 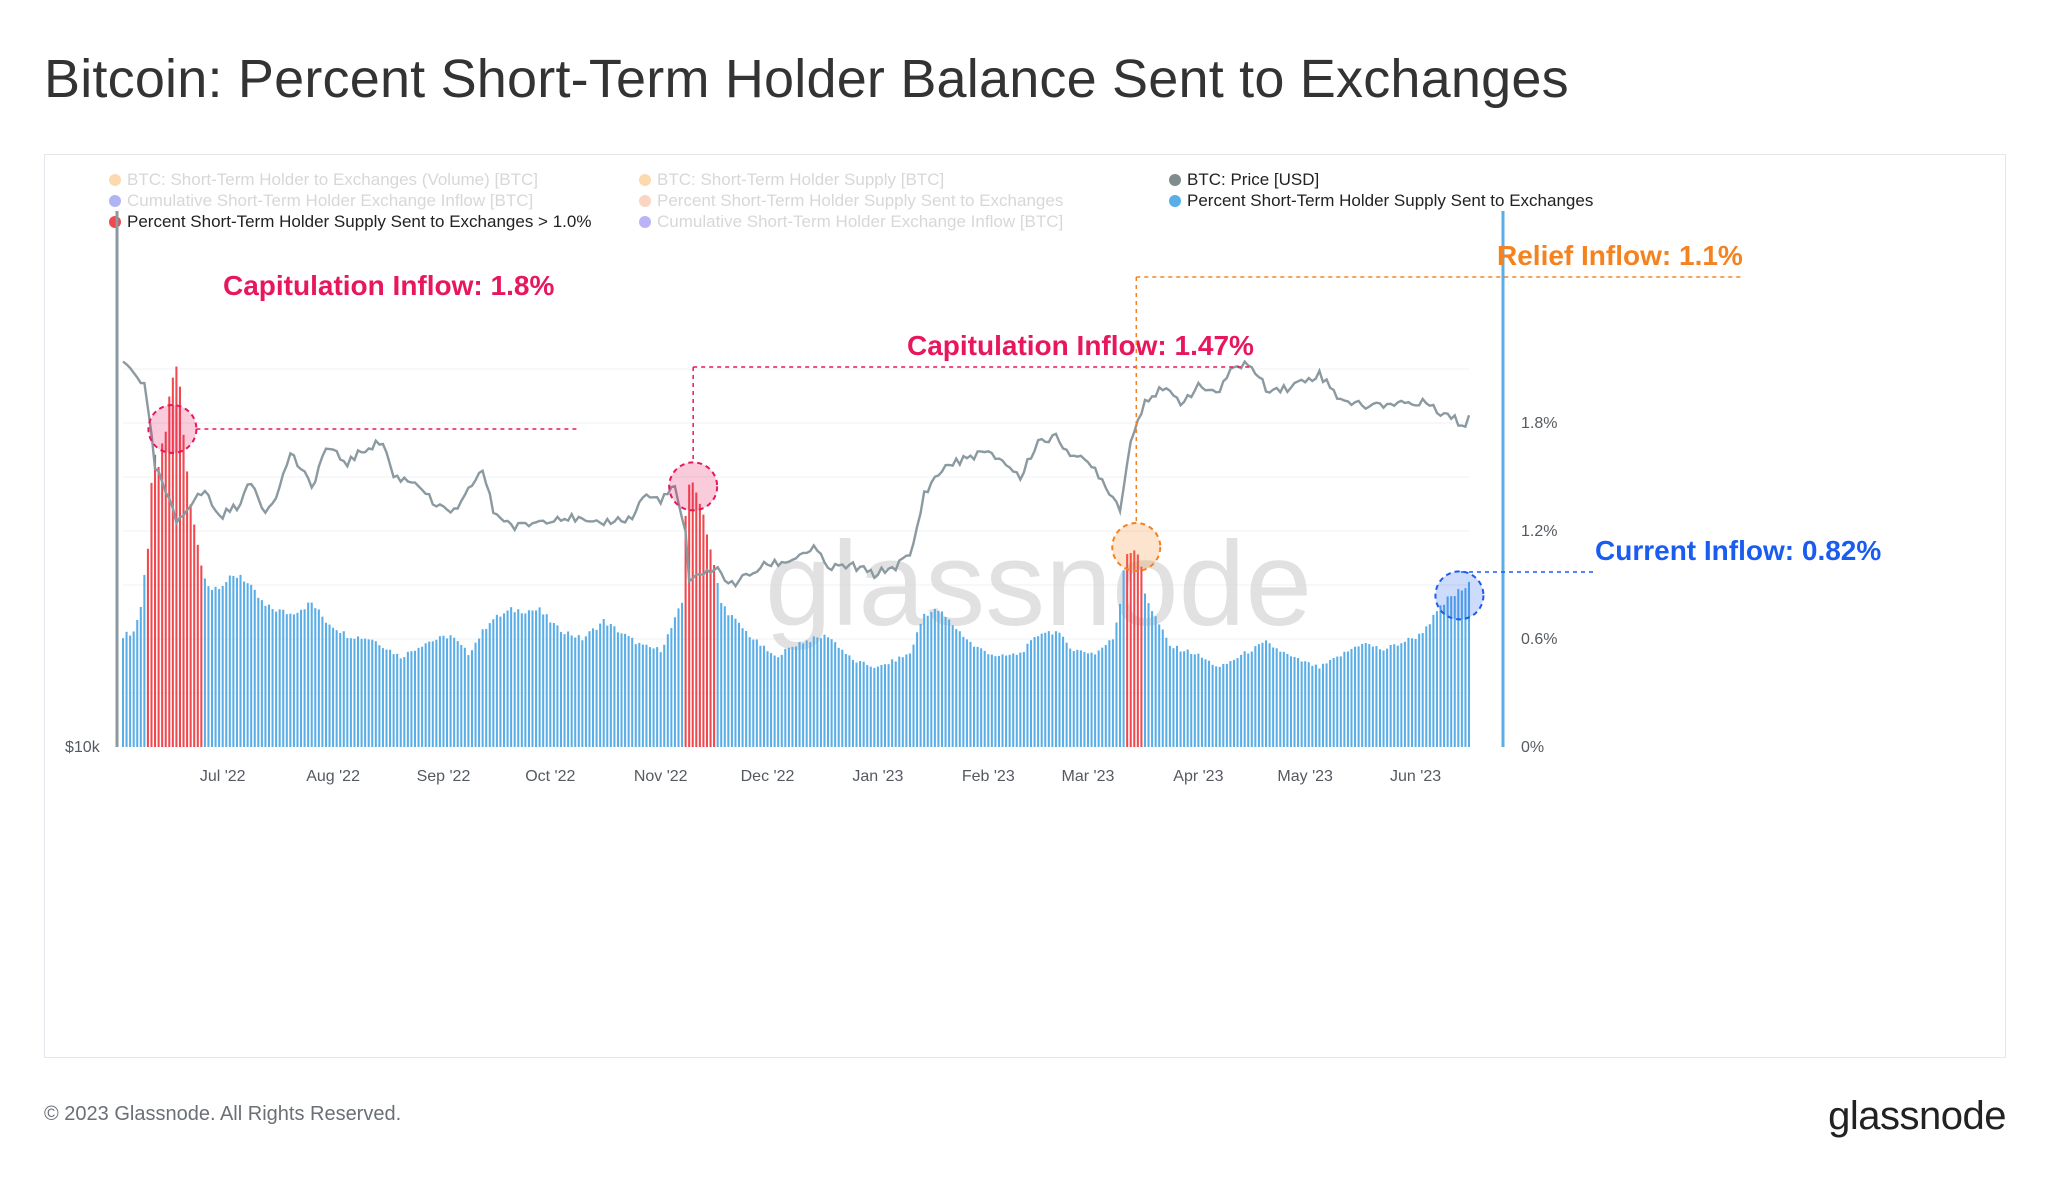 I want to click on annotation-label: Relief Inflow: 1.1%, so click(x=1620, y=255).